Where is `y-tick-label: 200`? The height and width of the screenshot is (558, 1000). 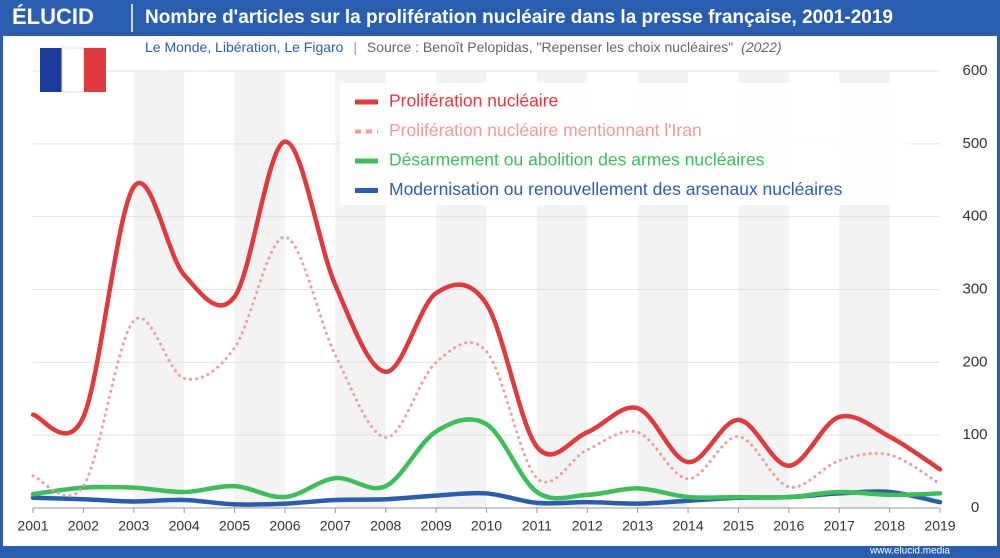
y-tick-label: 200 is located at coordinates (974, 361).